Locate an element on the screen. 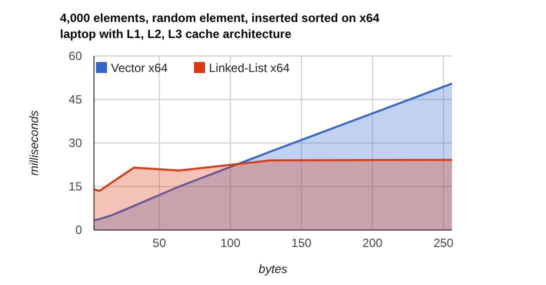 Image resolution: width=546 pixels, height=285 pixels. legend-label: Linked-List x64 is located at coordinates (249, 68).